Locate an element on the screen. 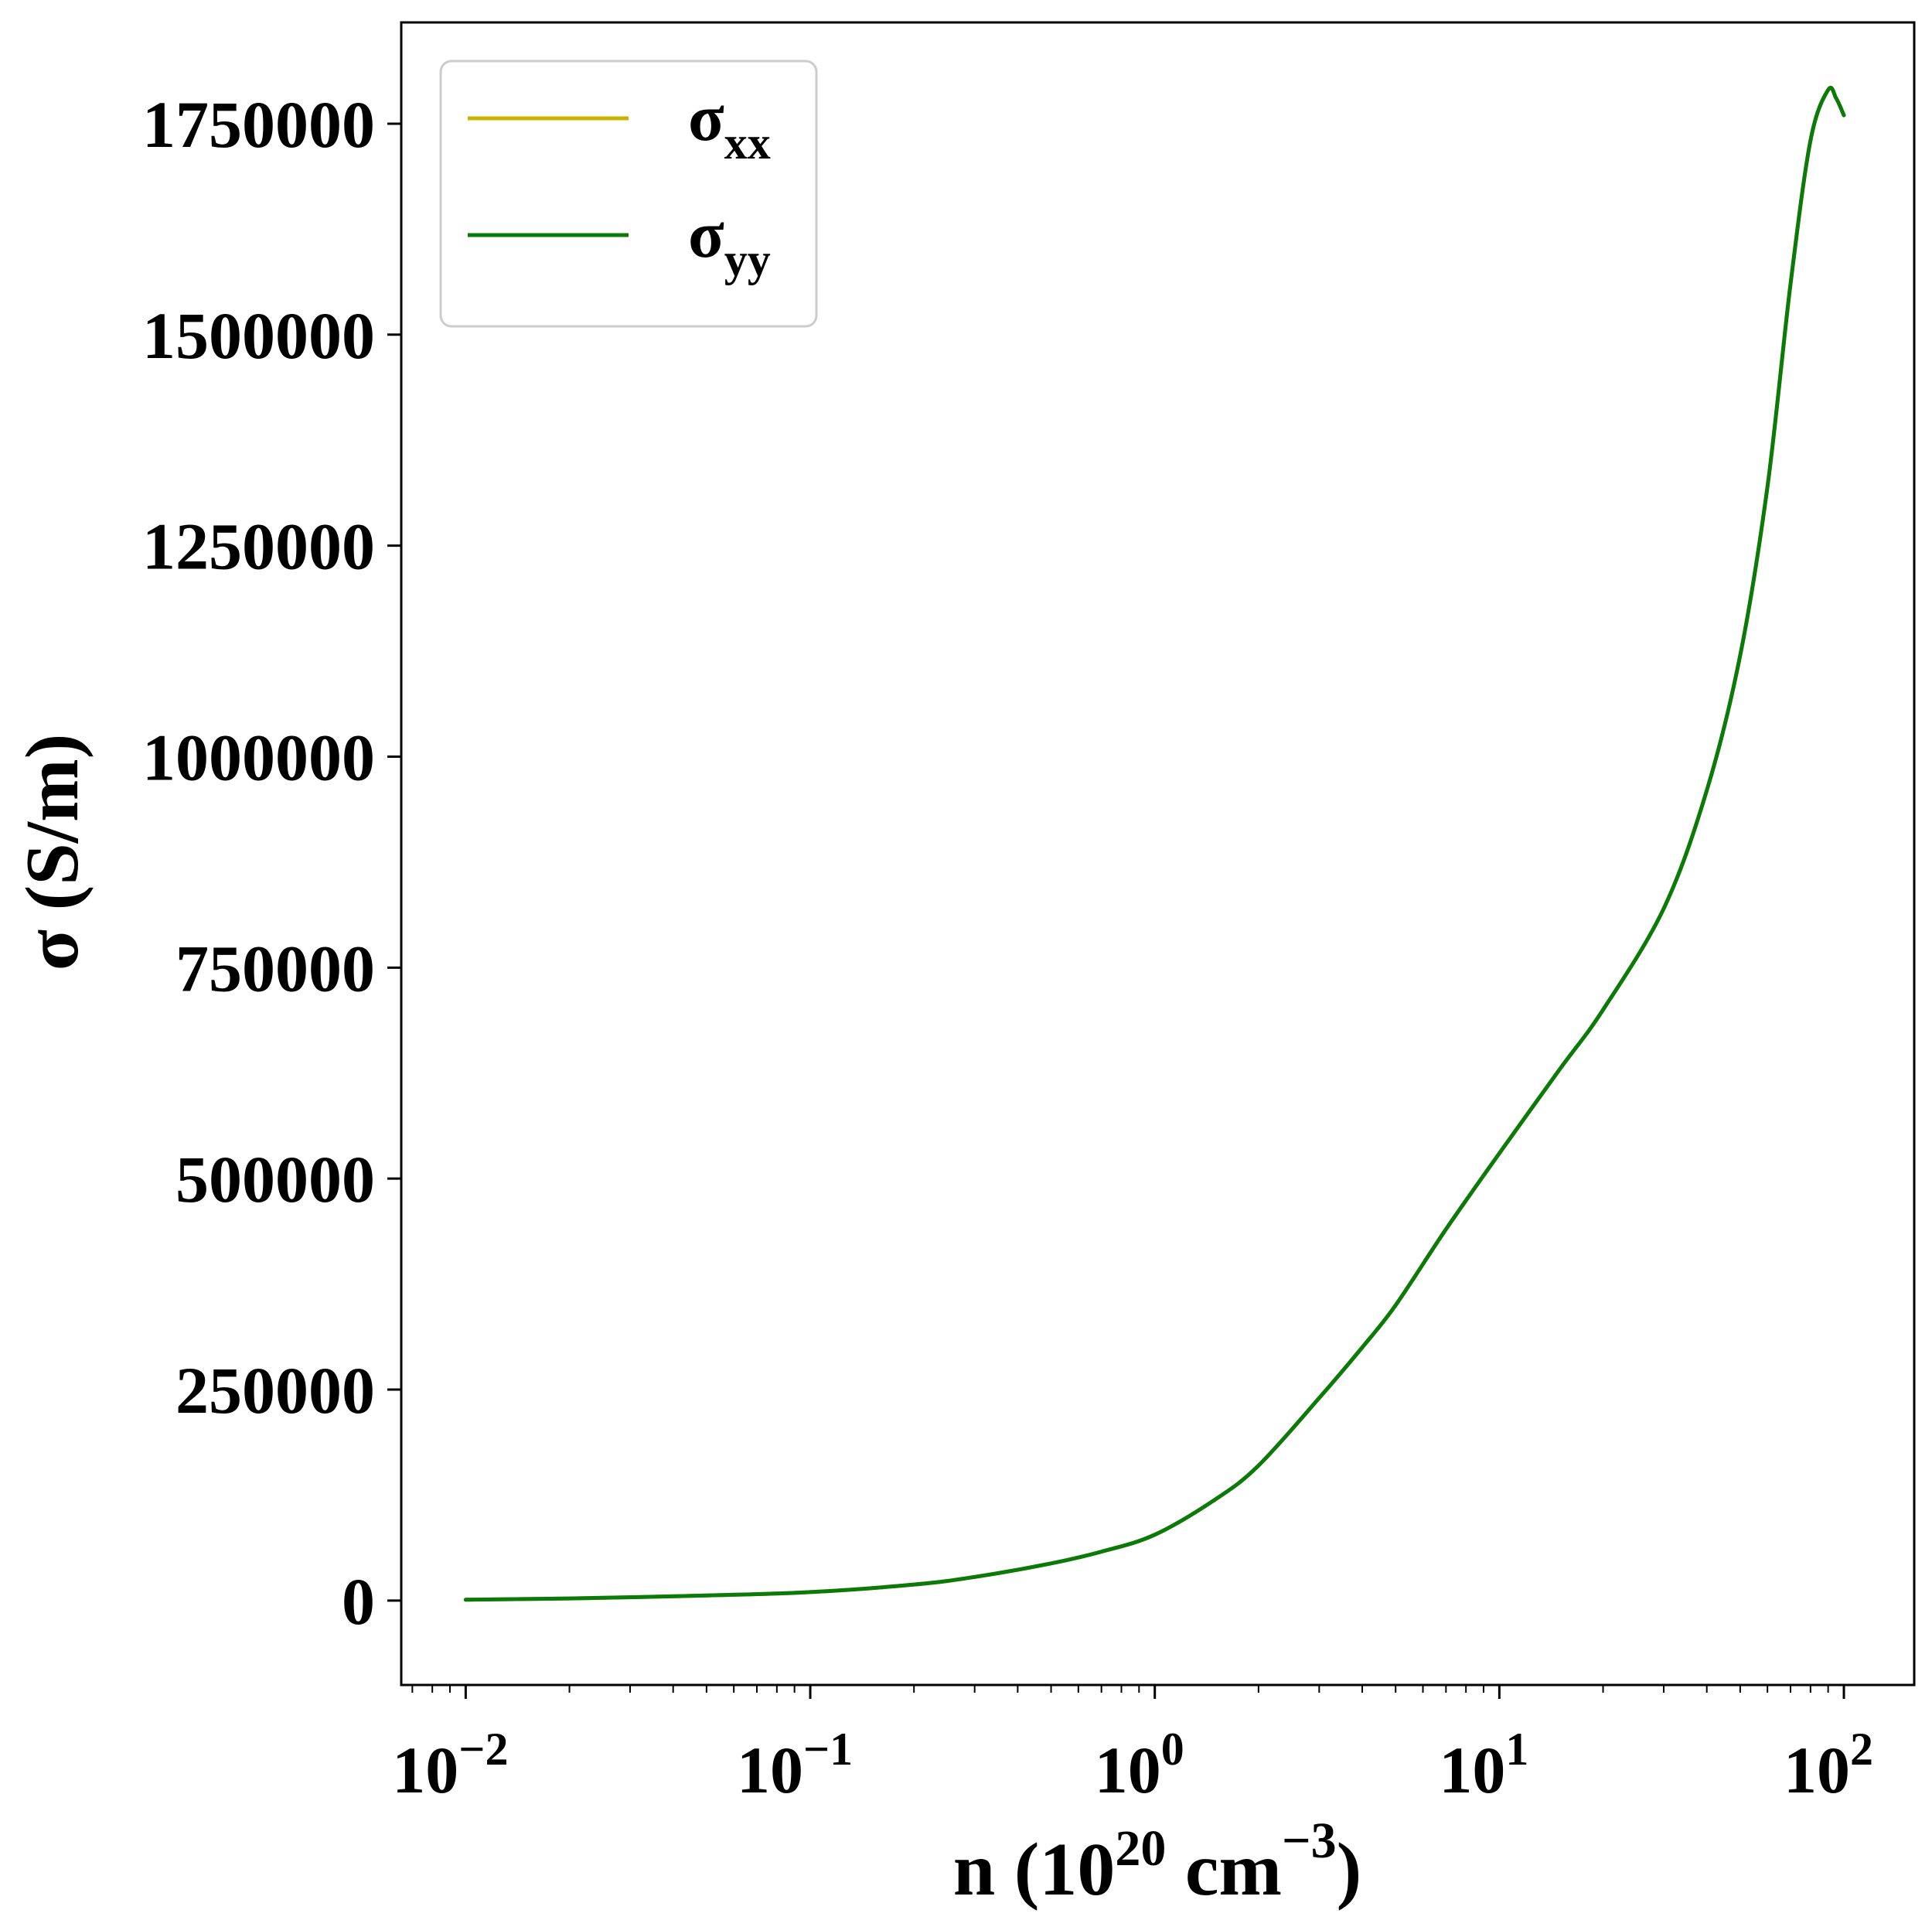 This screenshot has width=1932, height=1927. legend-label-sigma-yy-sub: yy is located at coordinates (747, 259).